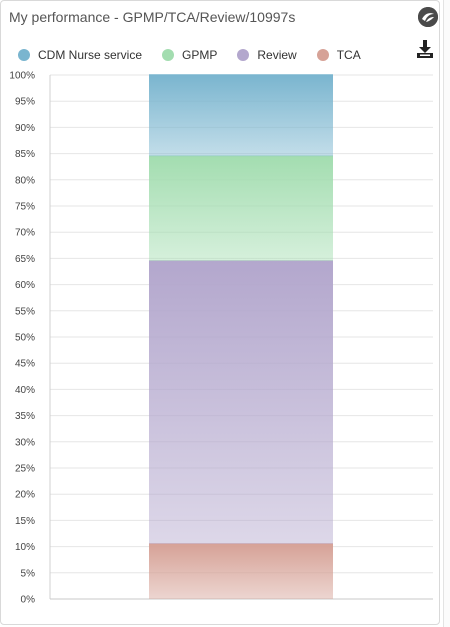 Image resolution: width=450 pixels, height=627 pixels. What do you see at coordinates (25, 128) in the screenshot?
I see `y-tick-label: 90%` at bounding box center [25, 128].